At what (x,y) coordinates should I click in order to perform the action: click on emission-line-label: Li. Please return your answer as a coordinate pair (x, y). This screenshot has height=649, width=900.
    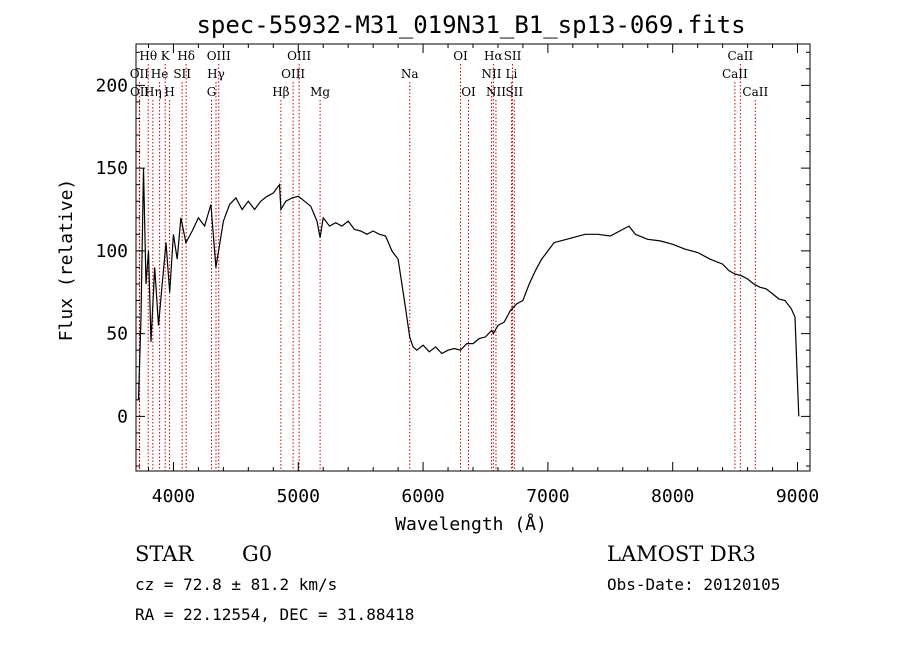
    Looking at the image, I should click on (512, 74).